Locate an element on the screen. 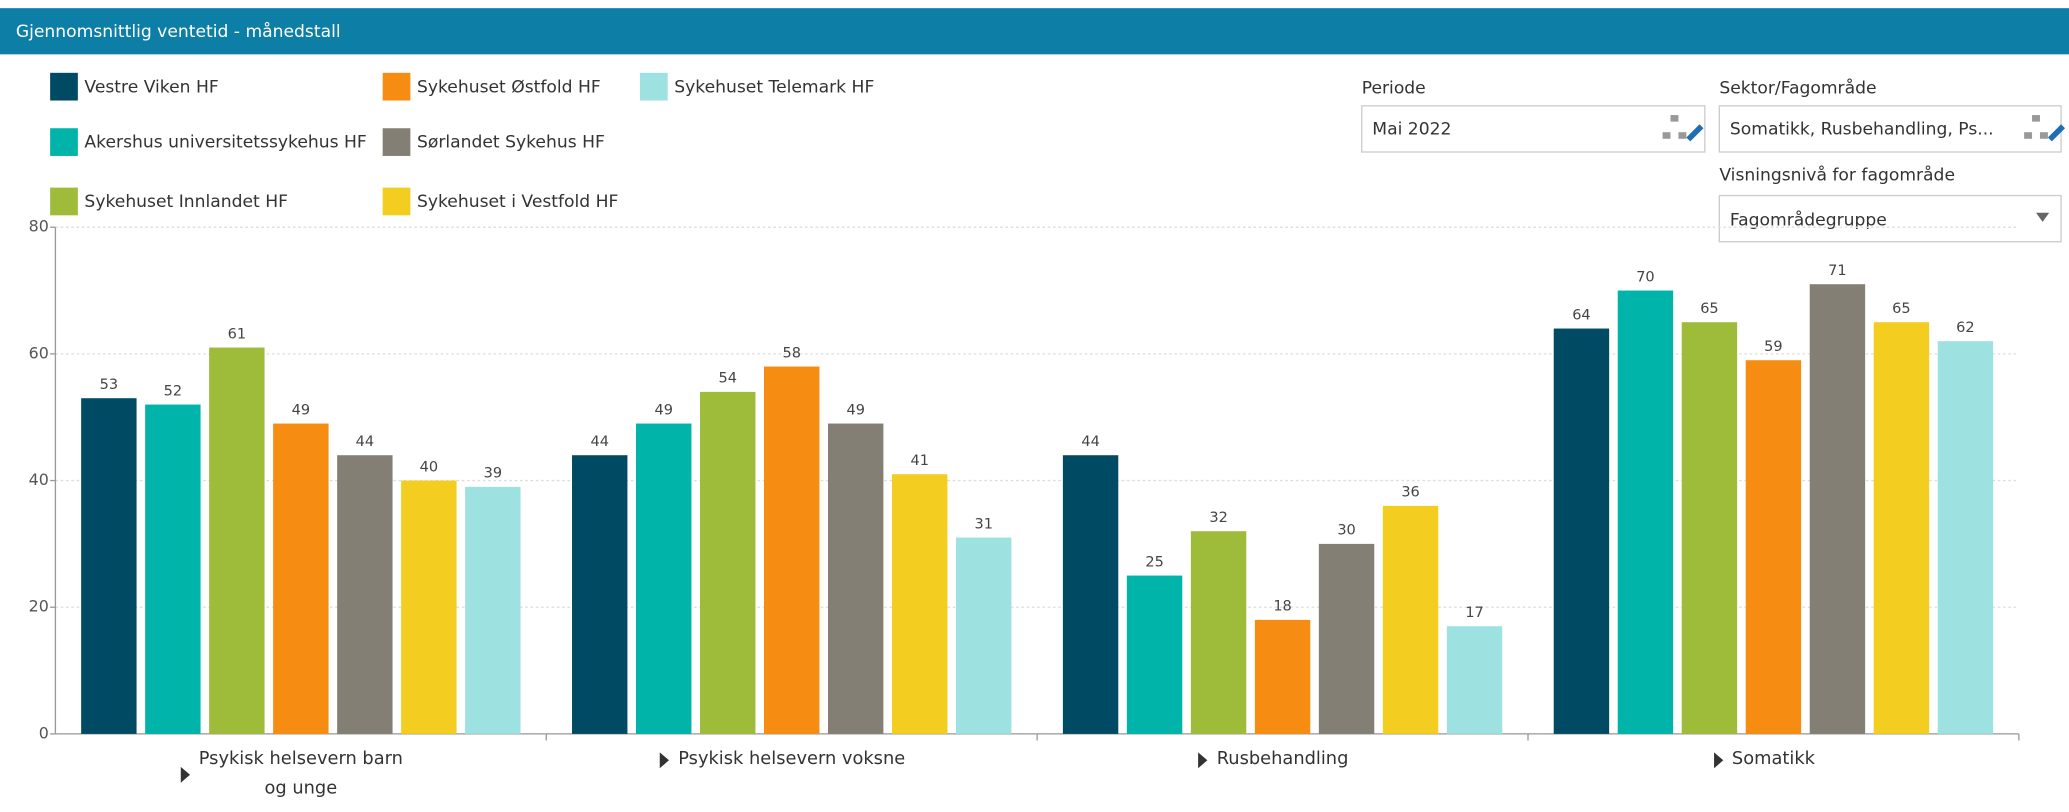  period-label: Periode is located at coordinates (1394, 89).